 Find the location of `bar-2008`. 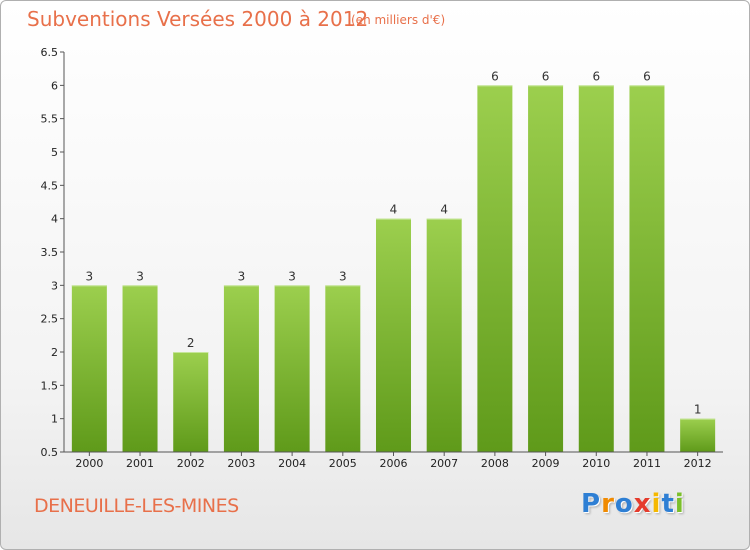

bar-2008 is located at coordinates (495, 268).